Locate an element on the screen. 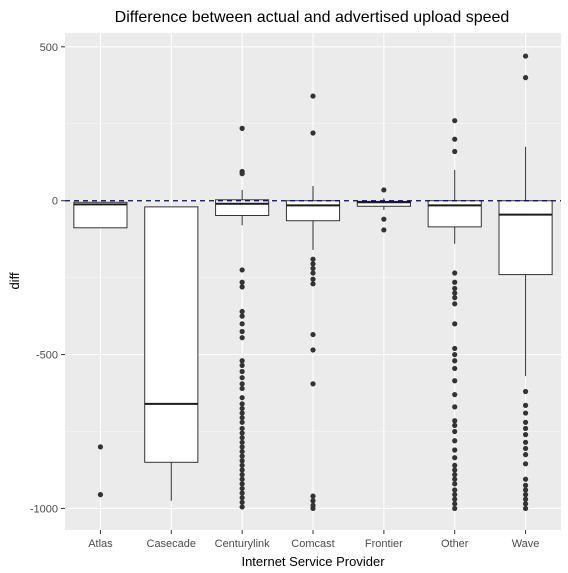 Image resolution: width=568 pixels, height=573 pixels. box-frontier is located at coordinates (383, 210).